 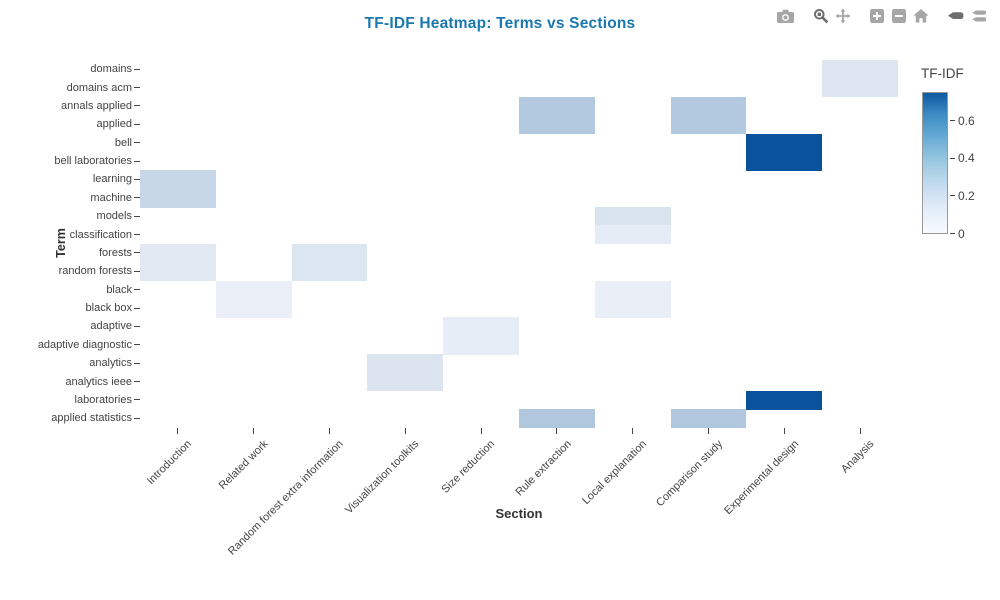 What do you see at coordinates (877, 16) in the screenshot?
I see `zoom-in-icon` at bounding box center [877, 16].